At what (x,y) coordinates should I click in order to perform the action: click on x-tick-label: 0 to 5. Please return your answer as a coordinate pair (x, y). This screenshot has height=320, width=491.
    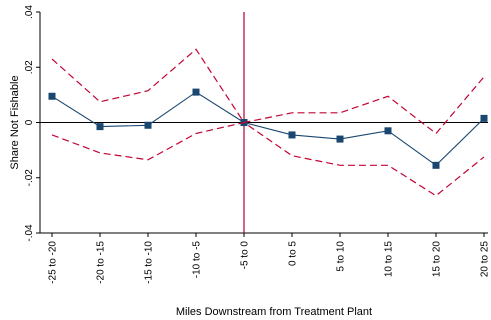
    Looking at the image, I should click on (293, 253).